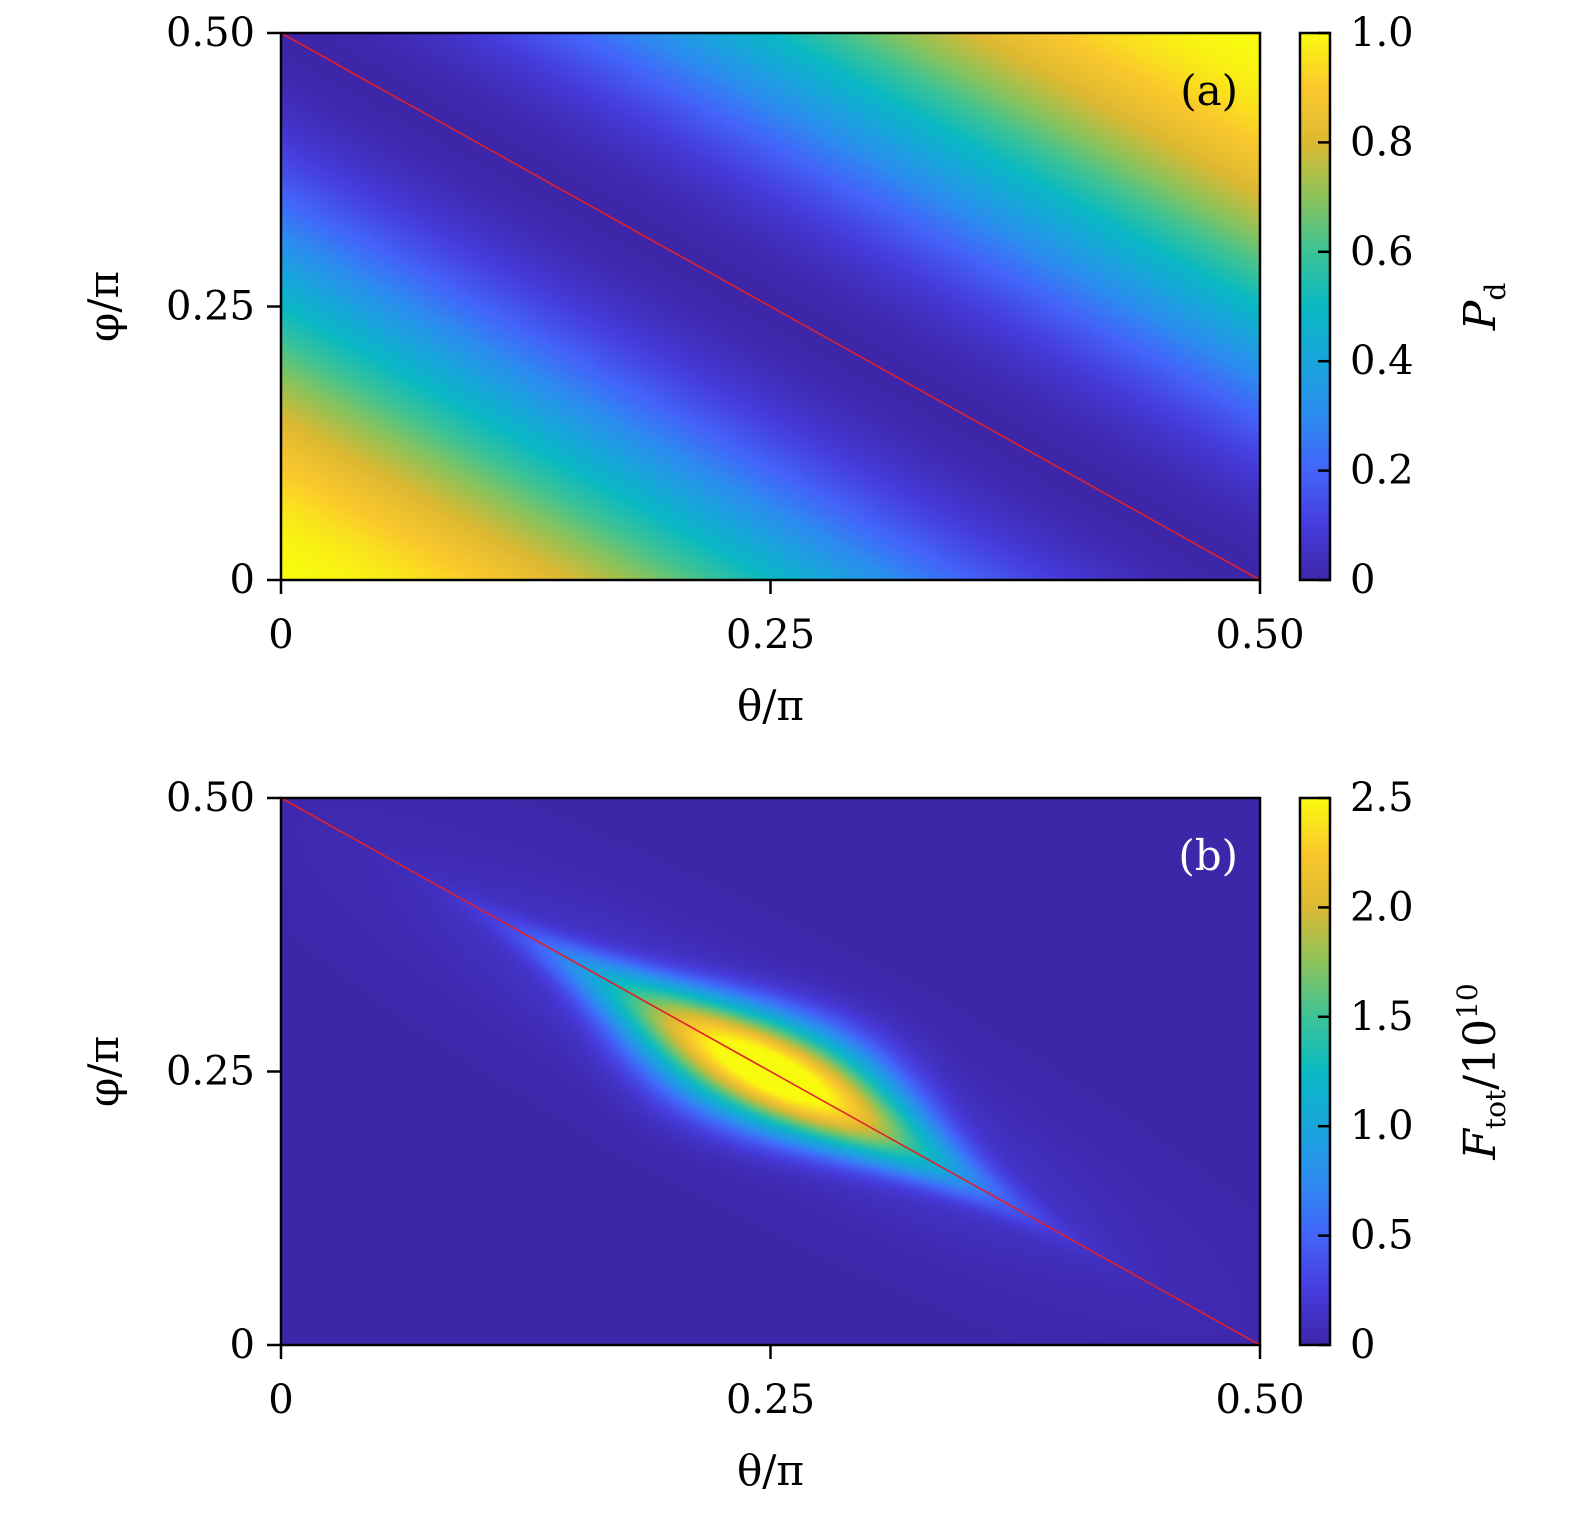 The height and width of the screenshot is (1516, 1575). What do you see at coordinates (1480, 1144) in the screenshot?
I see `colorbar-label-main: F` at bounding box center [1480, 1144].